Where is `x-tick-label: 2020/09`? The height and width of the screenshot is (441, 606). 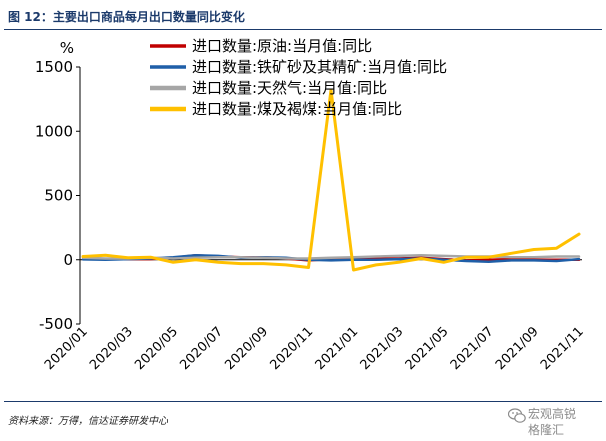 x-tick-label: 2020/09 is located at coordinates (246, 348).